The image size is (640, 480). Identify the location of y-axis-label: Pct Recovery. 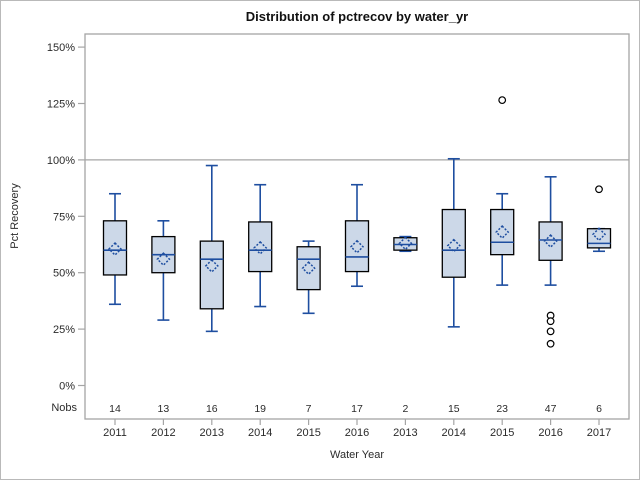
(15, 216).